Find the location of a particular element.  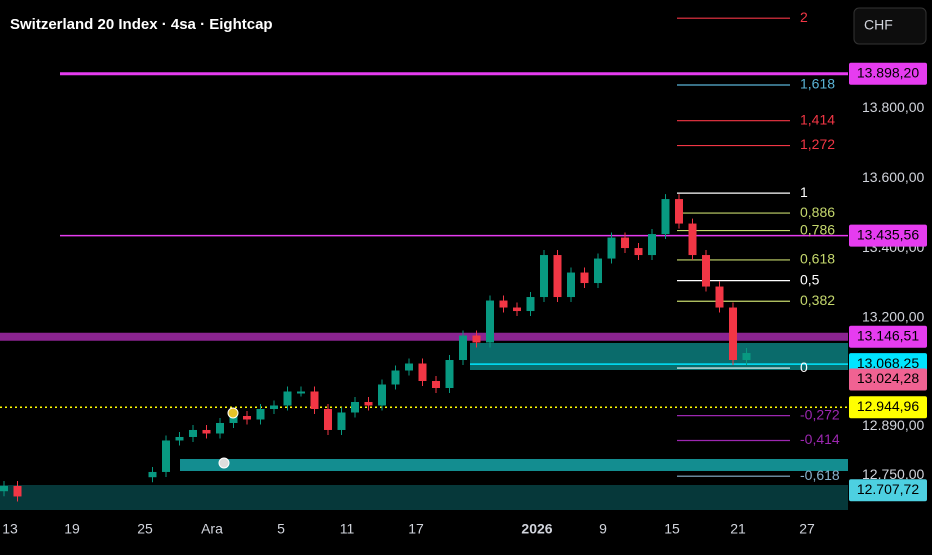

y-tick-label: 12.750,00 is located at coordinates (893, 474).